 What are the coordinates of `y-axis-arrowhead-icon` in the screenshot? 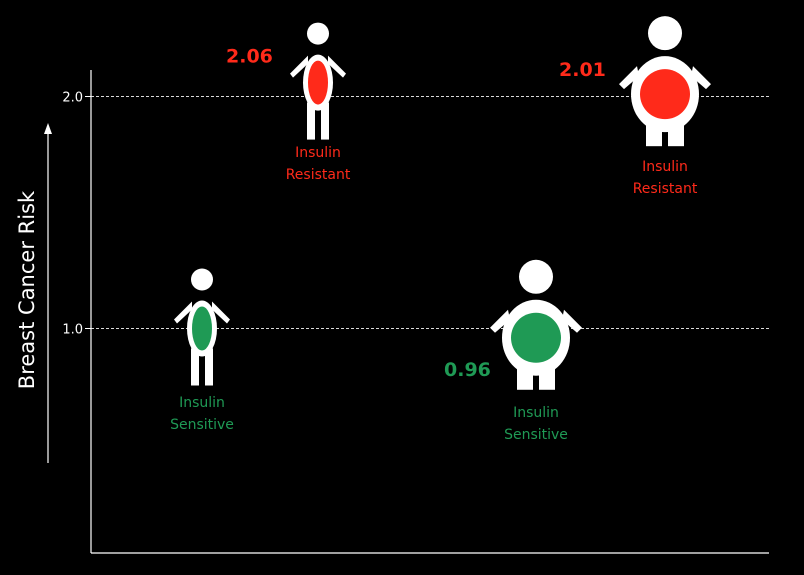 It's located at (48, 128).